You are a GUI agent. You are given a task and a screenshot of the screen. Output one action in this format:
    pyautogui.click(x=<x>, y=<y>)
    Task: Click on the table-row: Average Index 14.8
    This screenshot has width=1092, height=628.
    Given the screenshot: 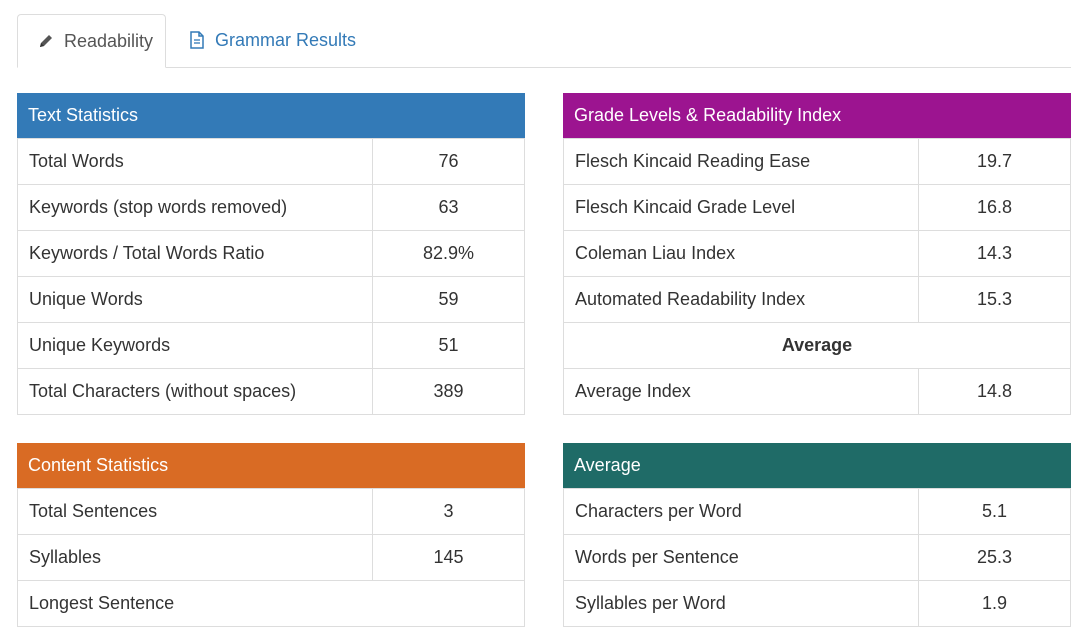 What is the action you would take?
    pyautogui.click(x=817, y=391)
    